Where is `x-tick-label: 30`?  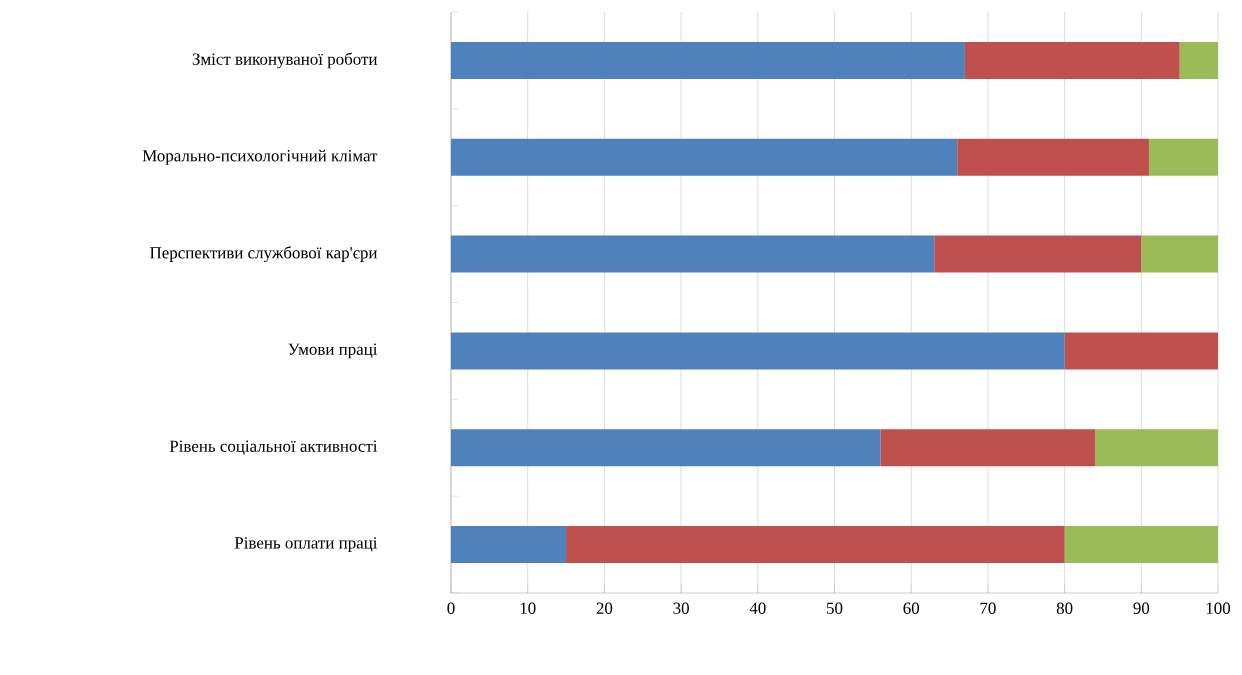
x-tick-label: 30 is located at coordinates (681, 608).